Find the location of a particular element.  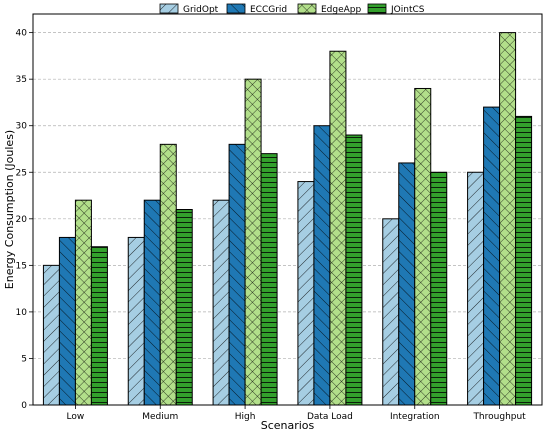

legend-swatch-edgeapp is located at coordinates (307, 8).